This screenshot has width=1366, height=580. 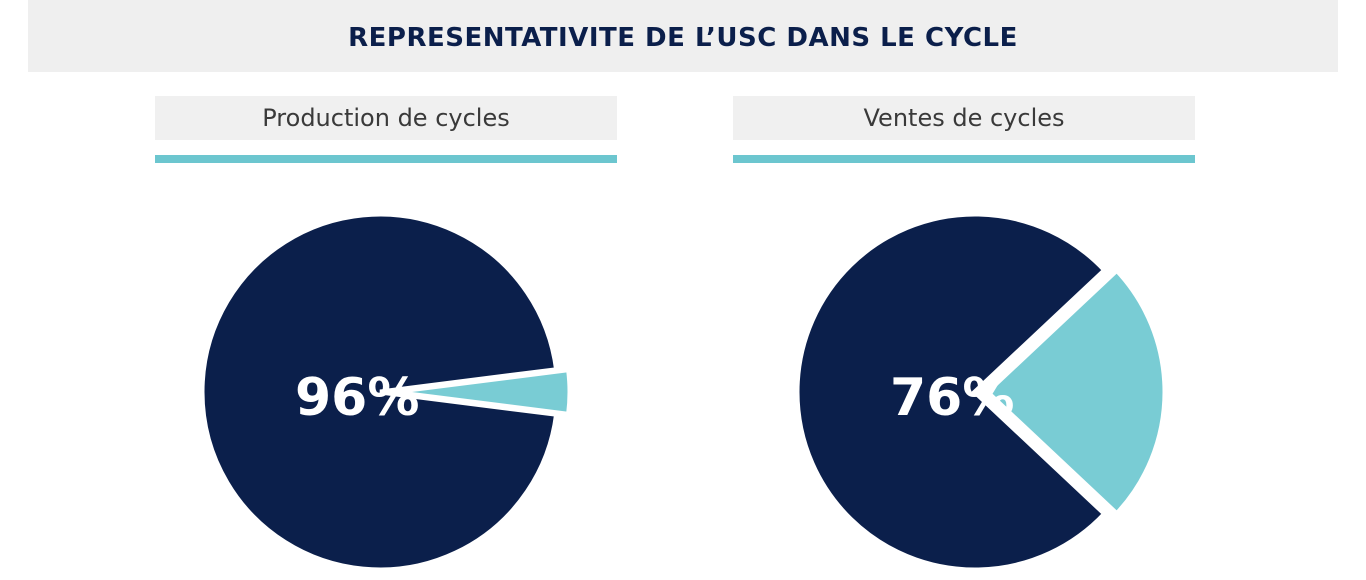 I want to click on panel-underline-ventes, so click(x=964, y=159).